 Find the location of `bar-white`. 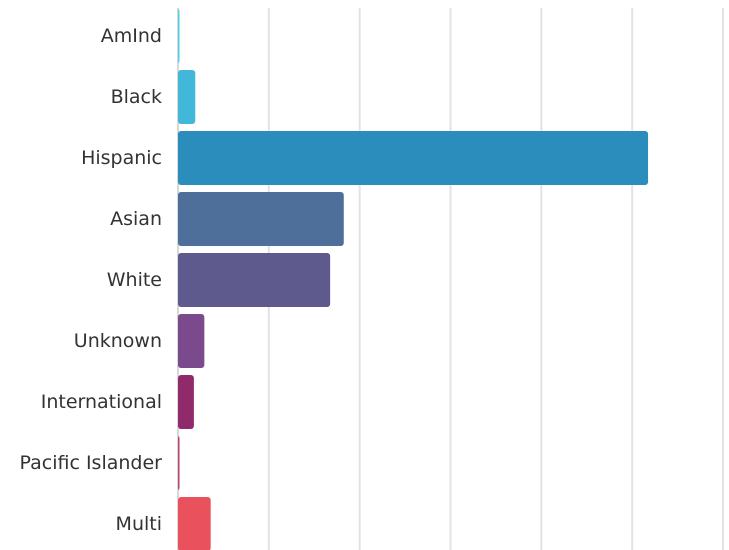

bar-white is located at coordinates (254, 280).